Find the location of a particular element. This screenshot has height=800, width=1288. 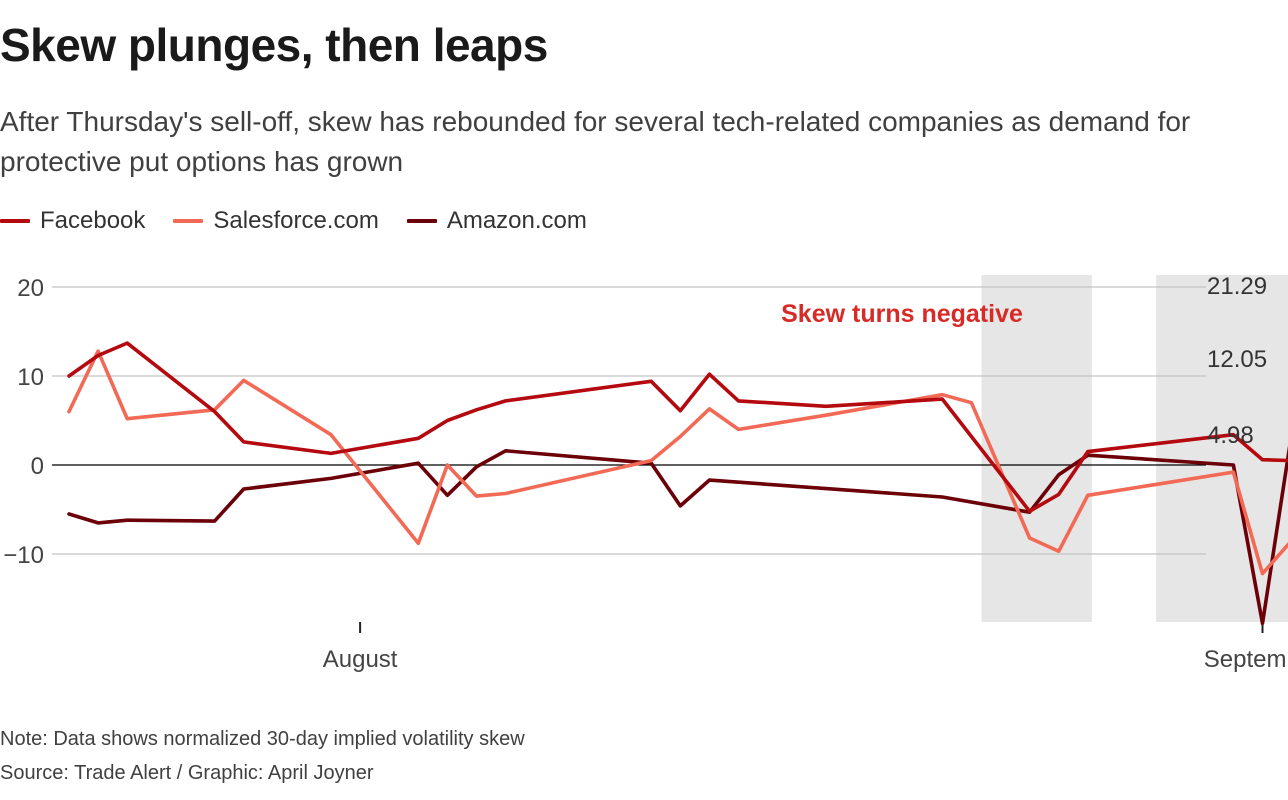

legend: Facebook Salesforce.com Amazon.com is located at coordinates (307, 221).